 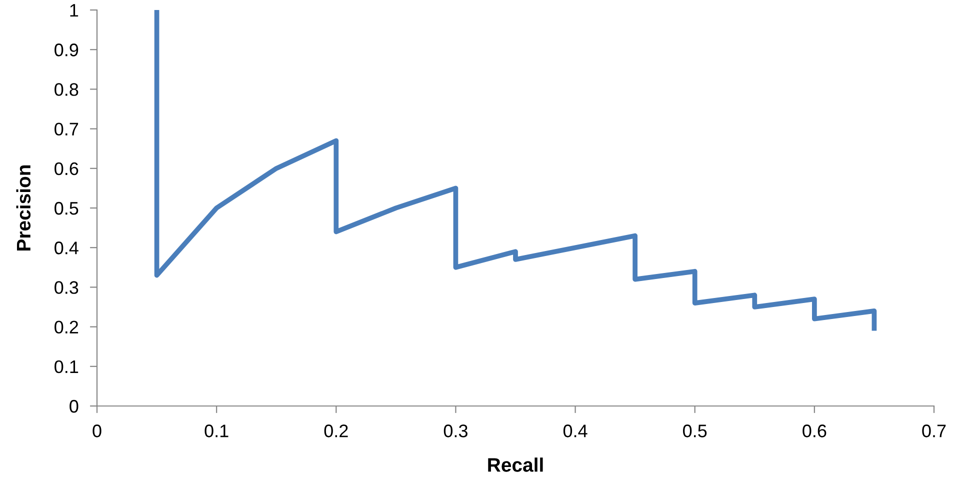 What do you see at coordinates (66, 327) in the screenshot?
I see `y-tick-label: 0.2` at bounding box center [66, 327].